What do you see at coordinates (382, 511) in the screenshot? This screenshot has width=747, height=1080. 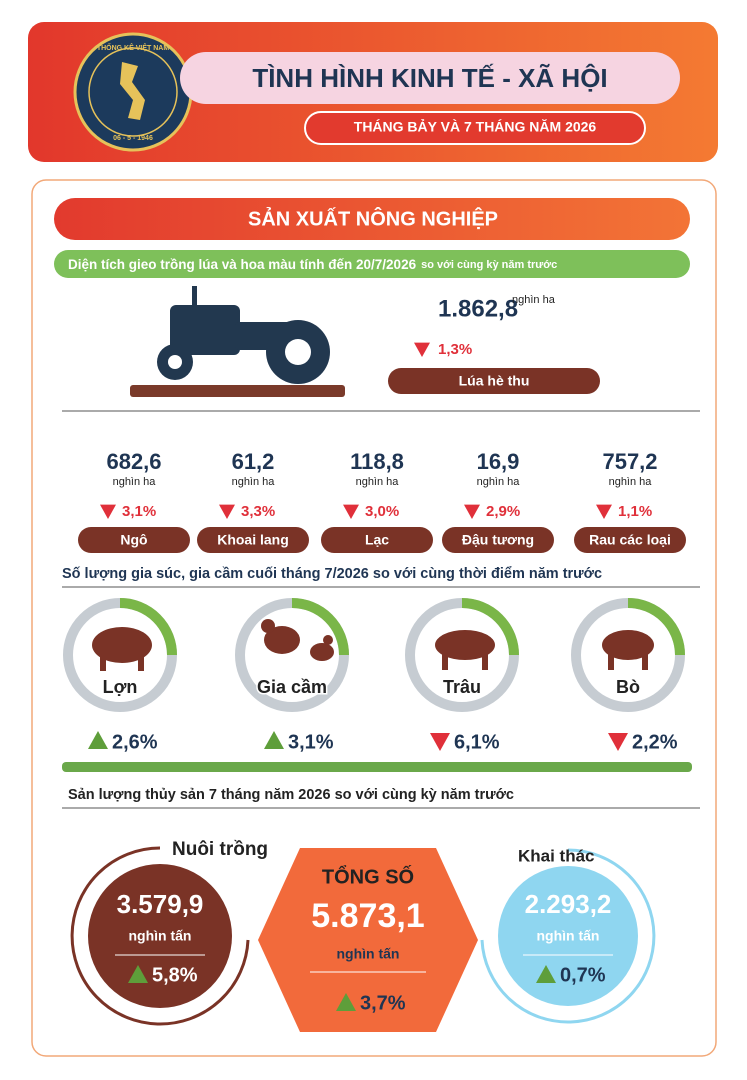 I see `crop-change: 3,0%` at bounding box center [382, 511].